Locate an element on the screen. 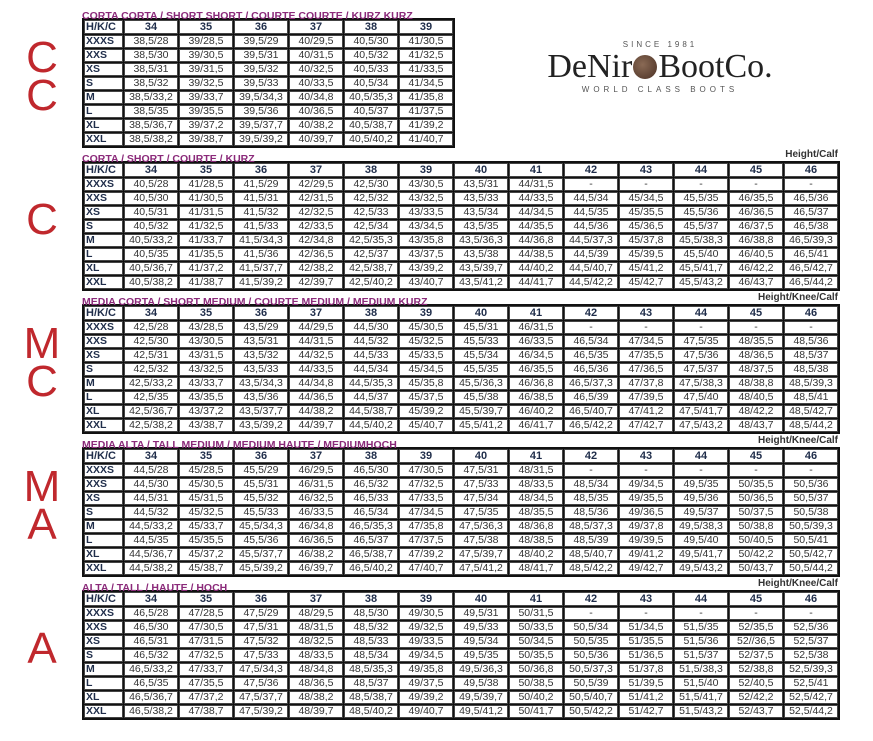 The image size is (873, 741). table-cell: 48/35,5 is located at coordinates (756, 341).